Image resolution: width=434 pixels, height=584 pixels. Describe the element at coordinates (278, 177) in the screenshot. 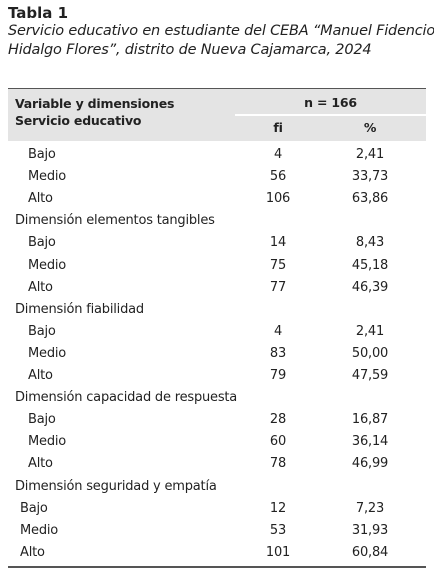

I see `fi-cell: 56` at that location.